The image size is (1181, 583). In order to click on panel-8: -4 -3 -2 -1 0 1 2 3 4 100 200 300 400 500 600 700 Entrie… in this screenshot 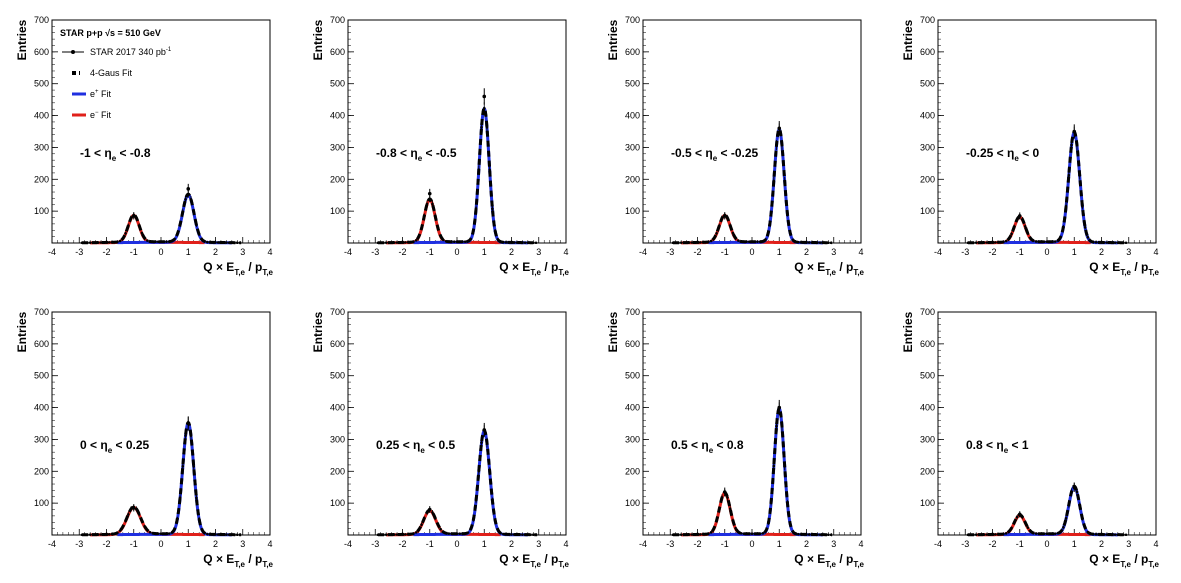, I will do `click(1030, 438)`.